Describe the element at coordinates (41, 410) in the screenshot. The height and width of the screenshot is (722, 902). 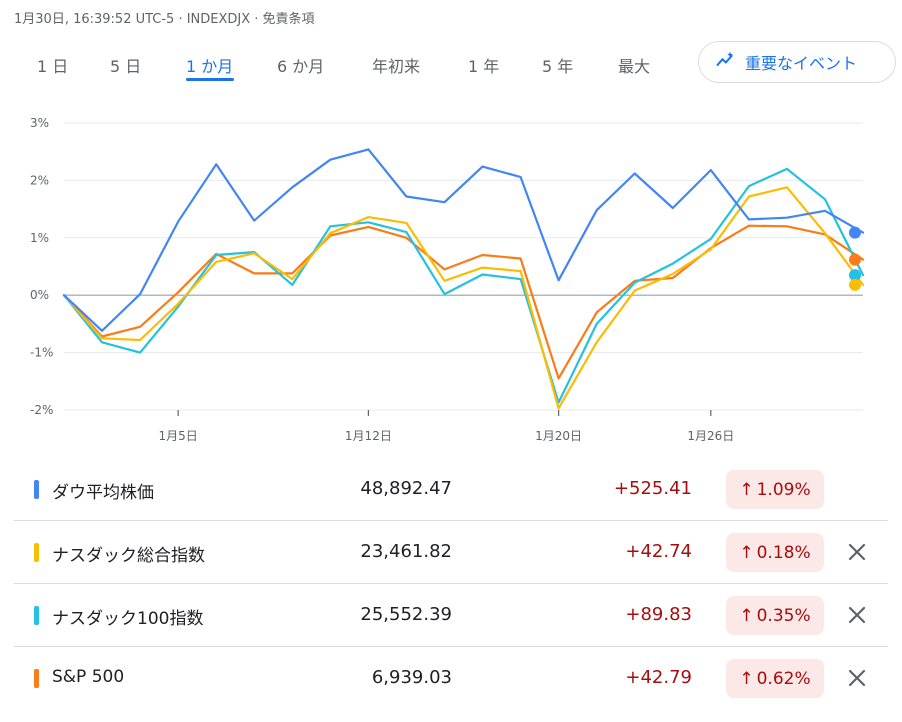
I see `y-tick-label: -2%` at that location.